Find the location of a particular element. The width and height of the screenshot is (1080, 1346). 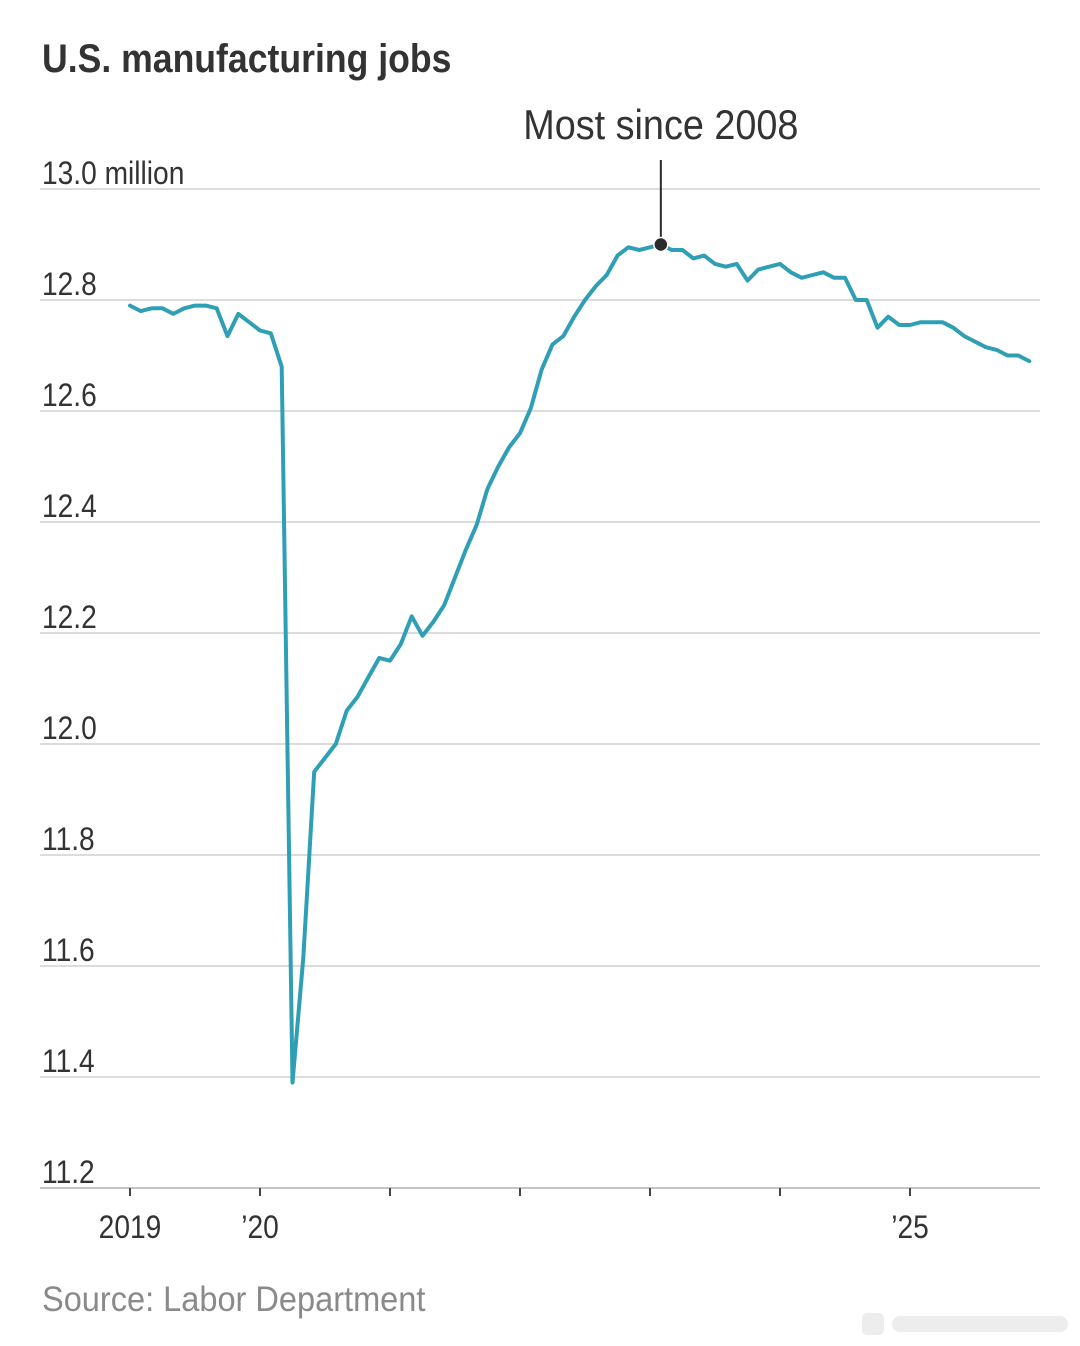

y-tick-label: 13.0 million is located at coordinates (113, 173).